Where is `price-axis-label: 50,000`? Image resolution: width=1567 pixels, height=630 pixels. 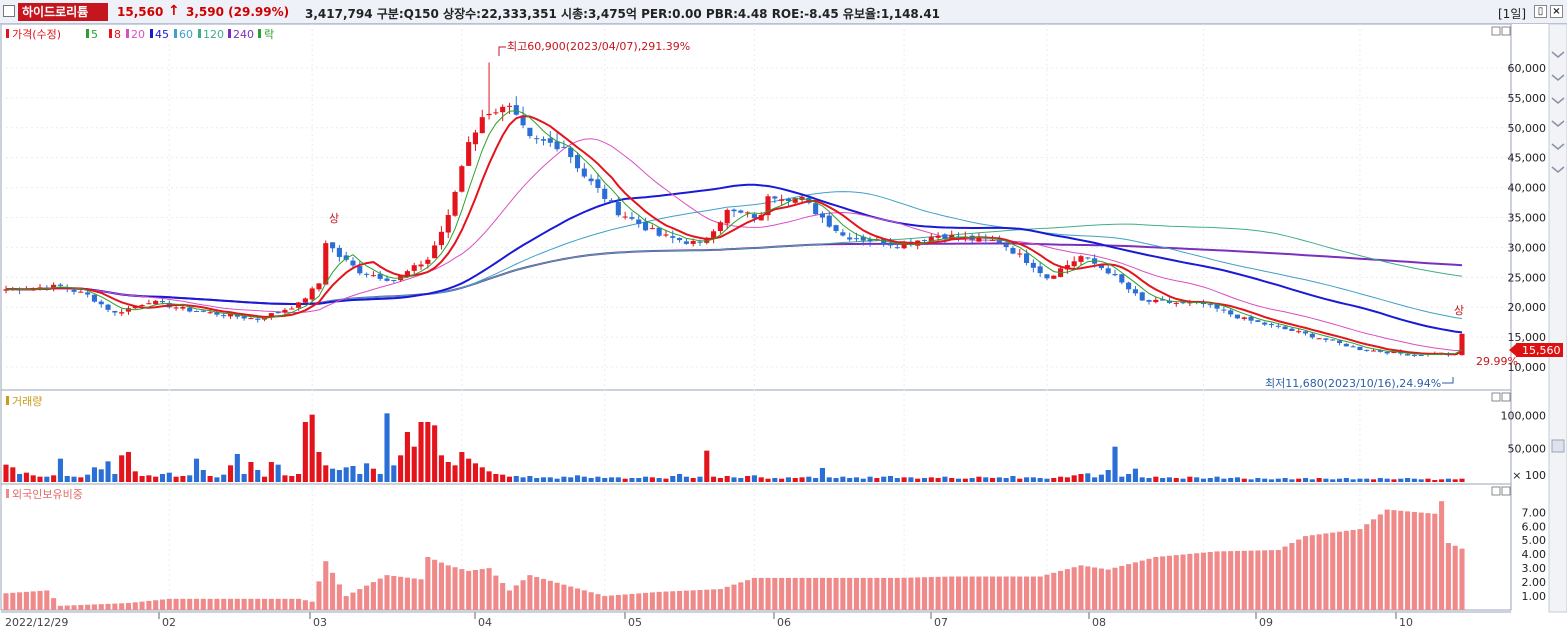
price-axis-label: 50,000 is located at coordinates (1527, 128).